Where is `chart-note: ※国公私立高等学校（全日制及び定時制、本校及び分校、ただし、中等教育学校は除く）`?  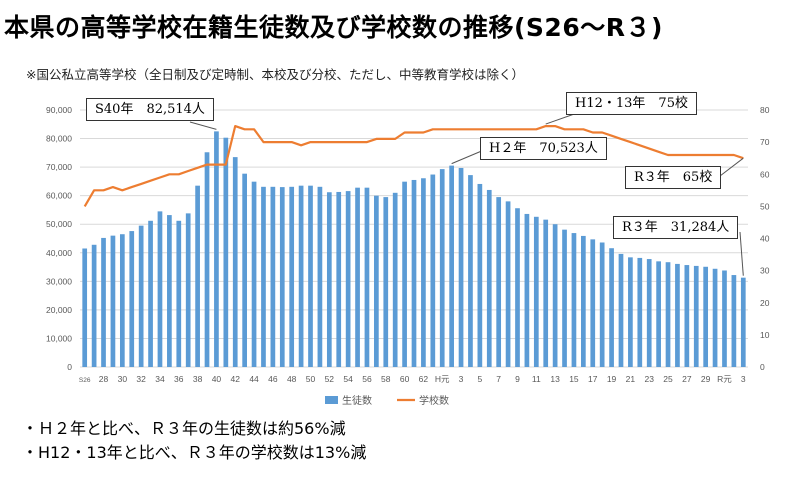 chart-note: ※国公私立高等学校（全日制及び定時制、本校及び分校、ただし、中等教育学校は除く） is located at coordinates (275, 74).